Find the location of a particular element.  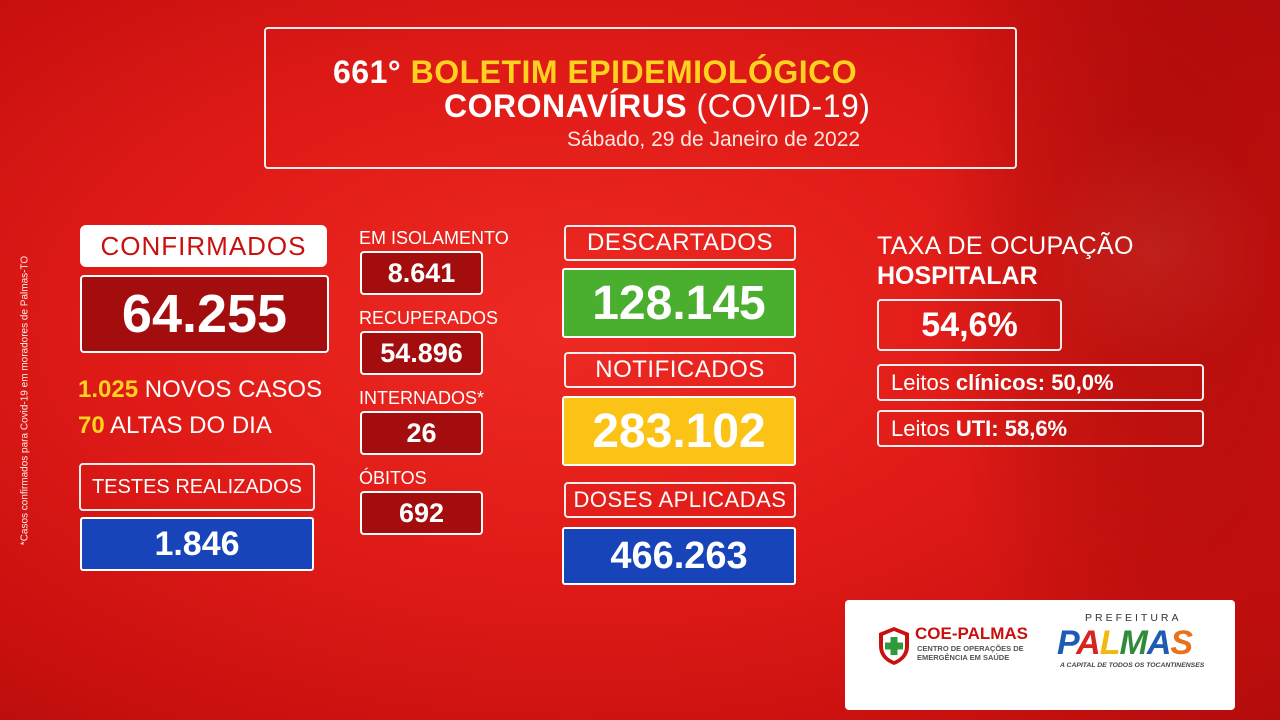

coe-logo-sub2: EMERGÊNCIA EM SAÚDE is located at coordinates (963, 657).